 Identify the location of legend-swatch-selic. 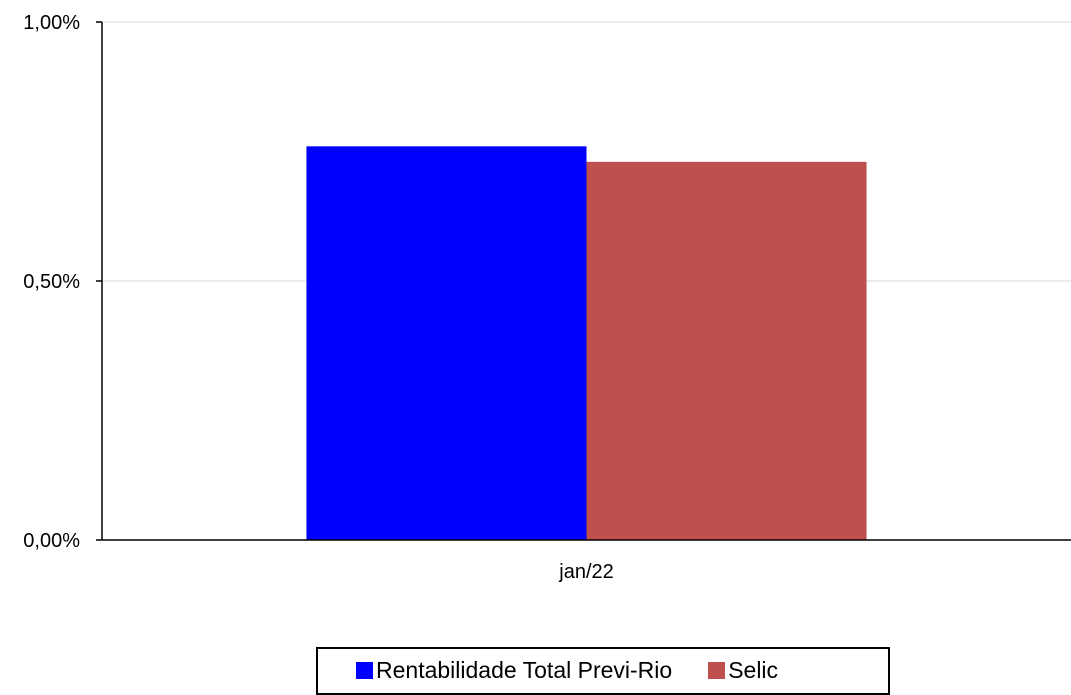
(717, 670).